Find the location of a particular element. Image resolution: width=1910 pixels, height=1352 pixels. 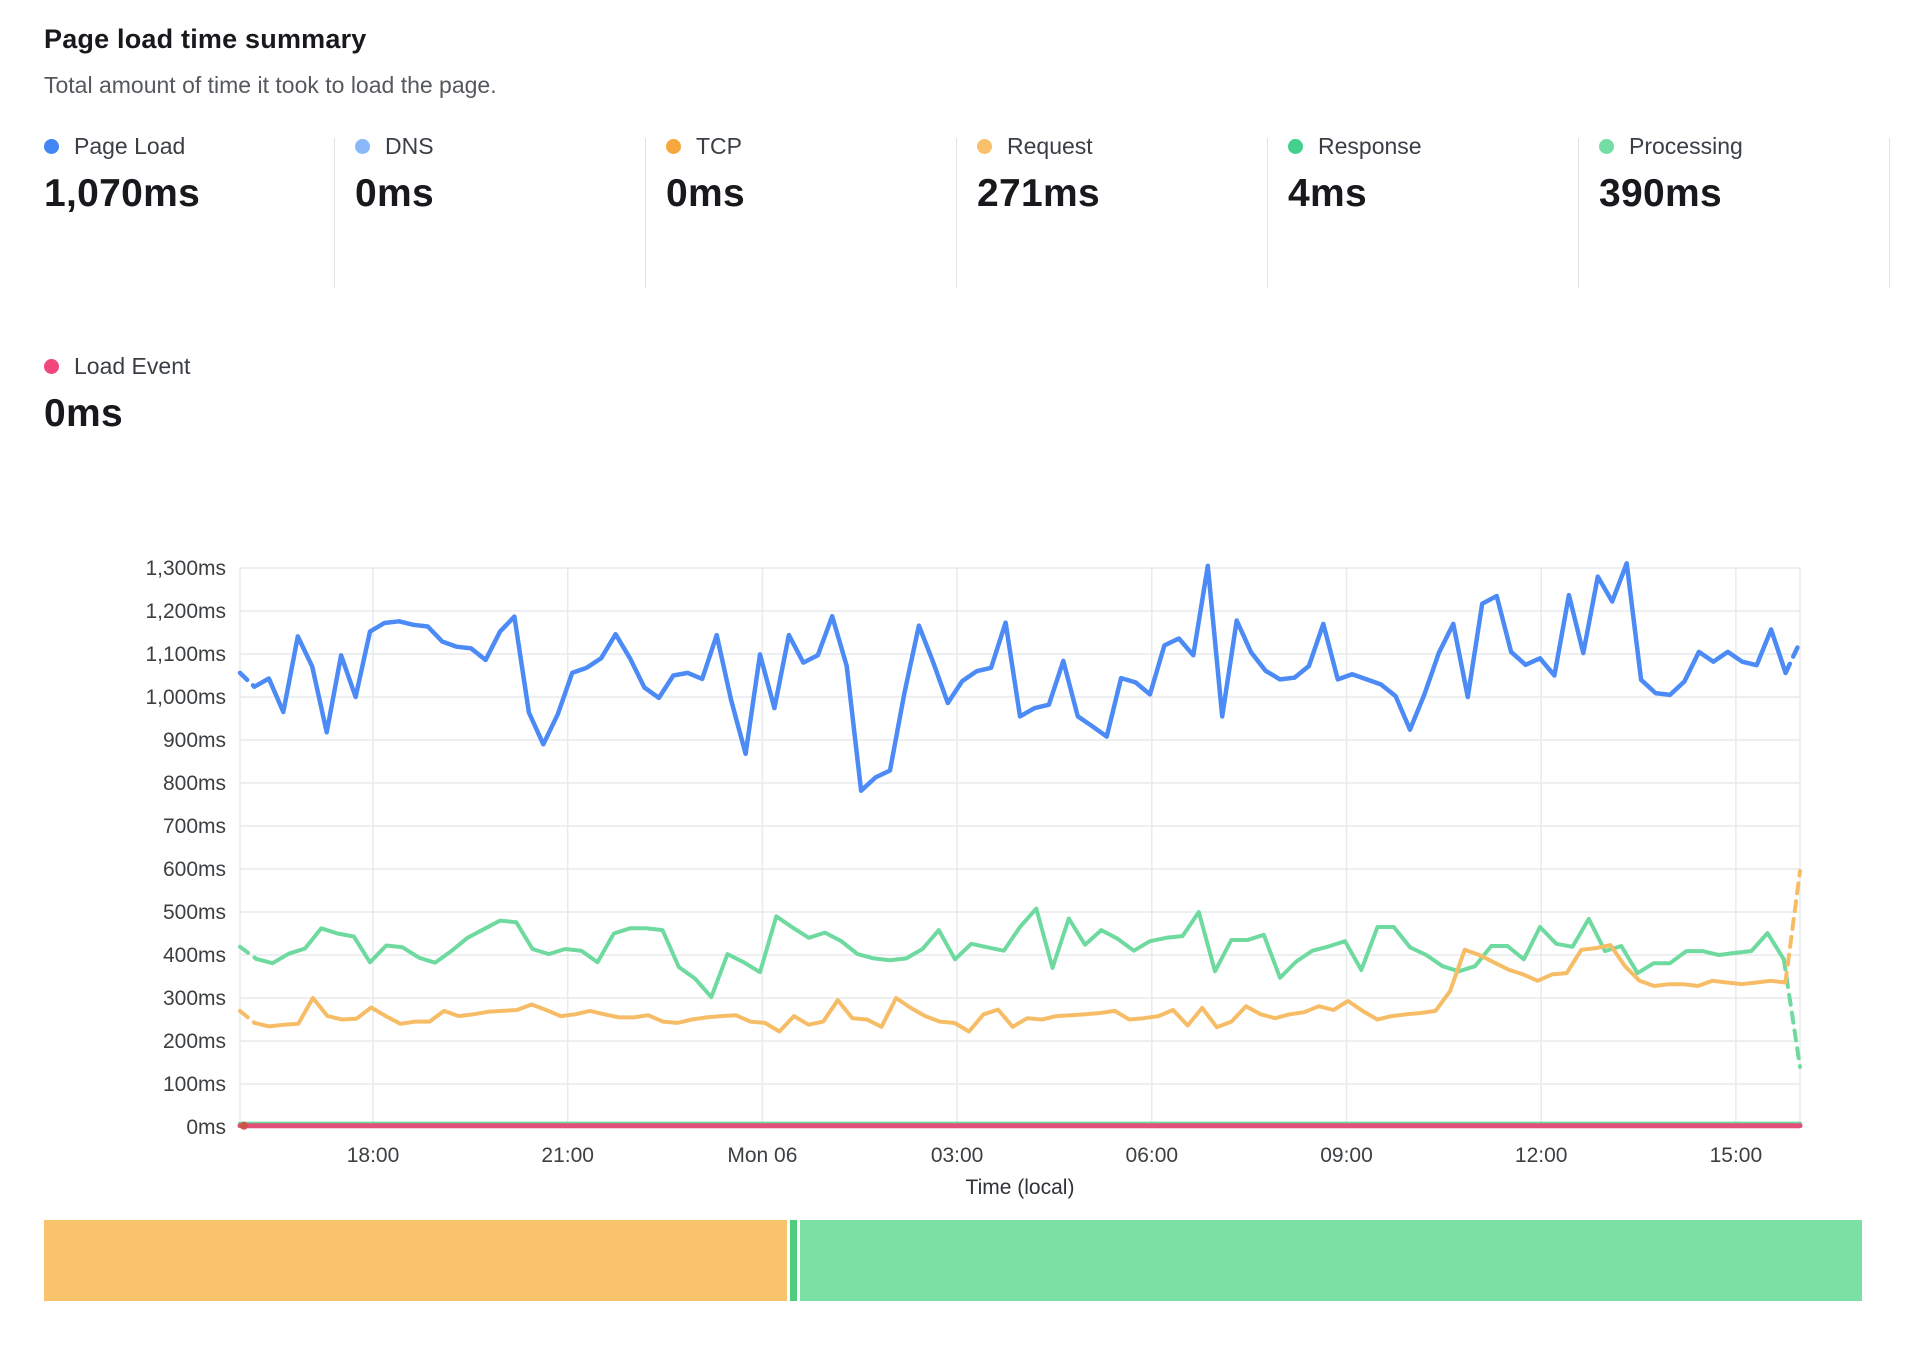

x-tick-label: Mon 06 is located at coordinates (762, 1155).